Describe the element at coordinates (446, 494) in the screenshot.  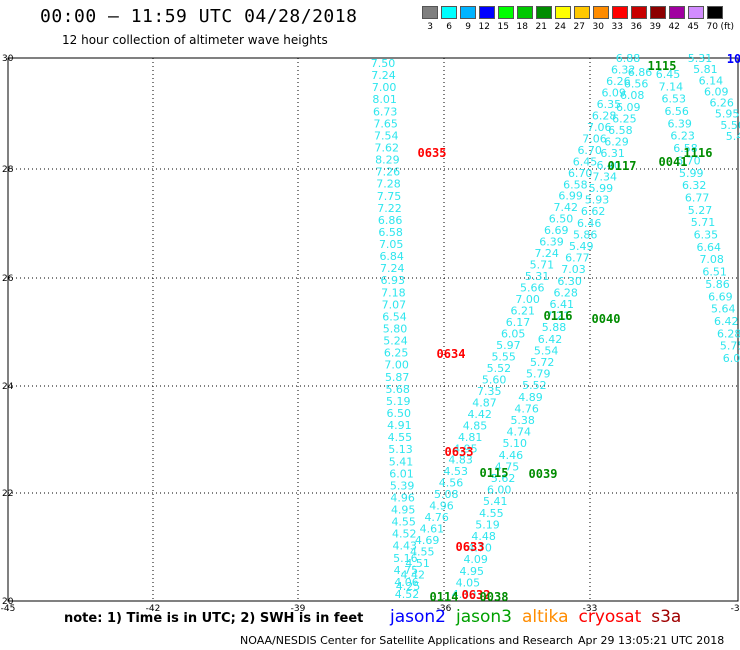
I see `track-b-value: 5.08` at that location.